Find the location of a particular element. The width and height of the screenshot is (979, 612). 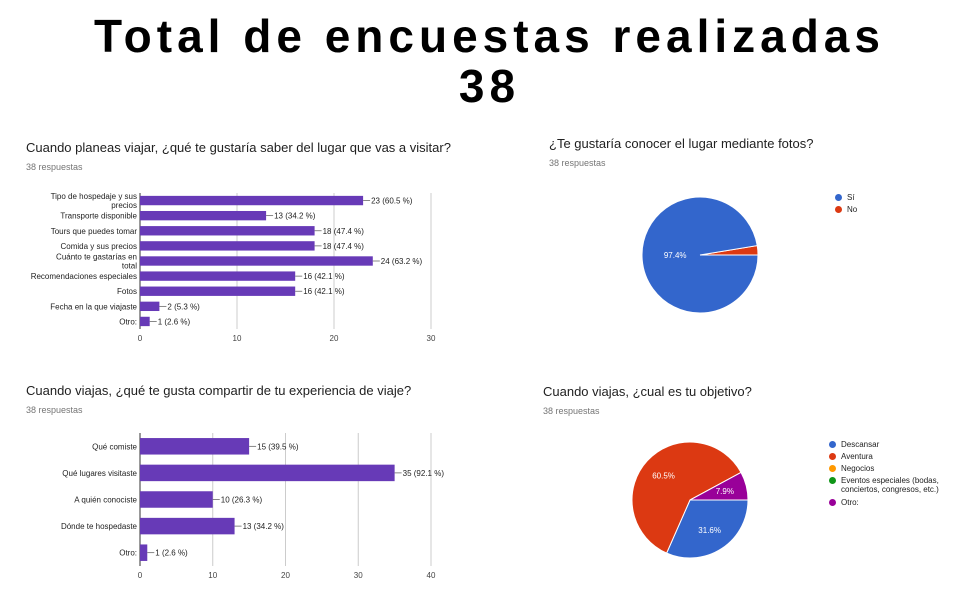

pie-slice-si is located at coordinates (700, 255).